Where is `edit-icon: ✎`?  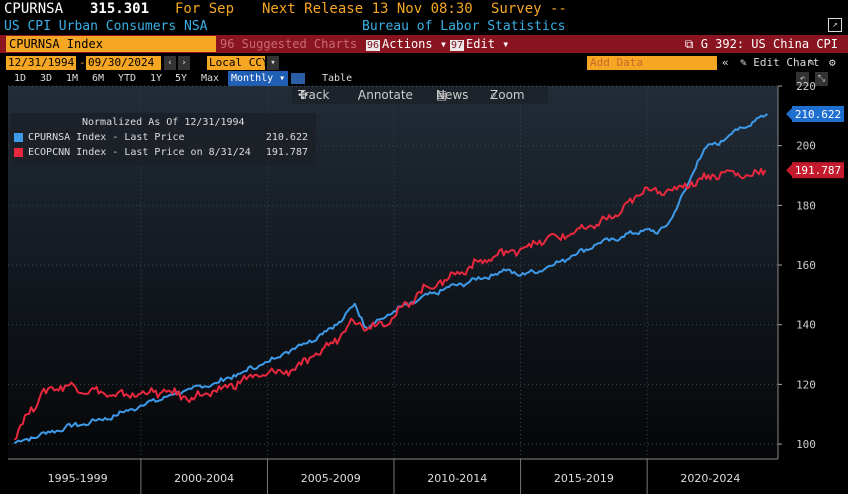
edit-icon: ✎ is located at coordinates (811, 62).